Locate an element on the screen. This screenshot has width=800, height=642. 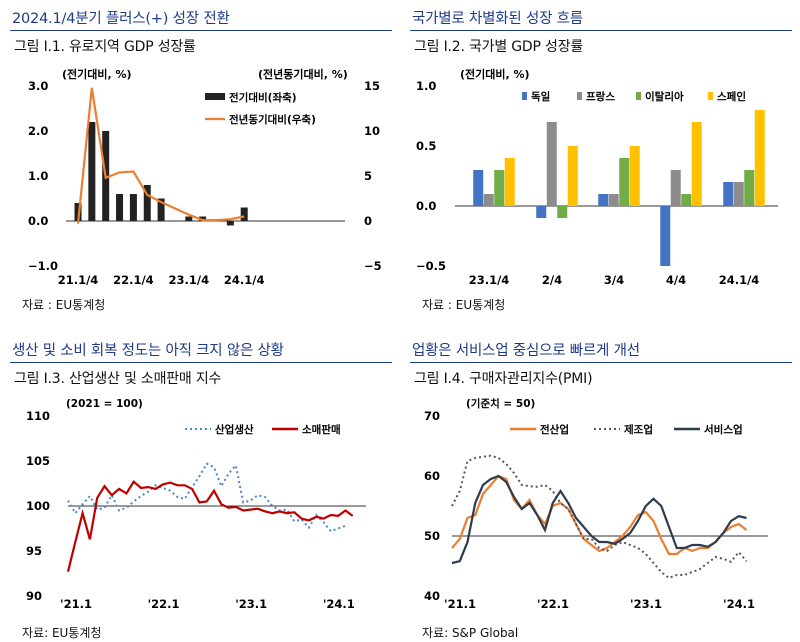
figure-title: 그림 Ⅰ.2. 국가별 GDP 성장률 is located at coordinates (499, 47).